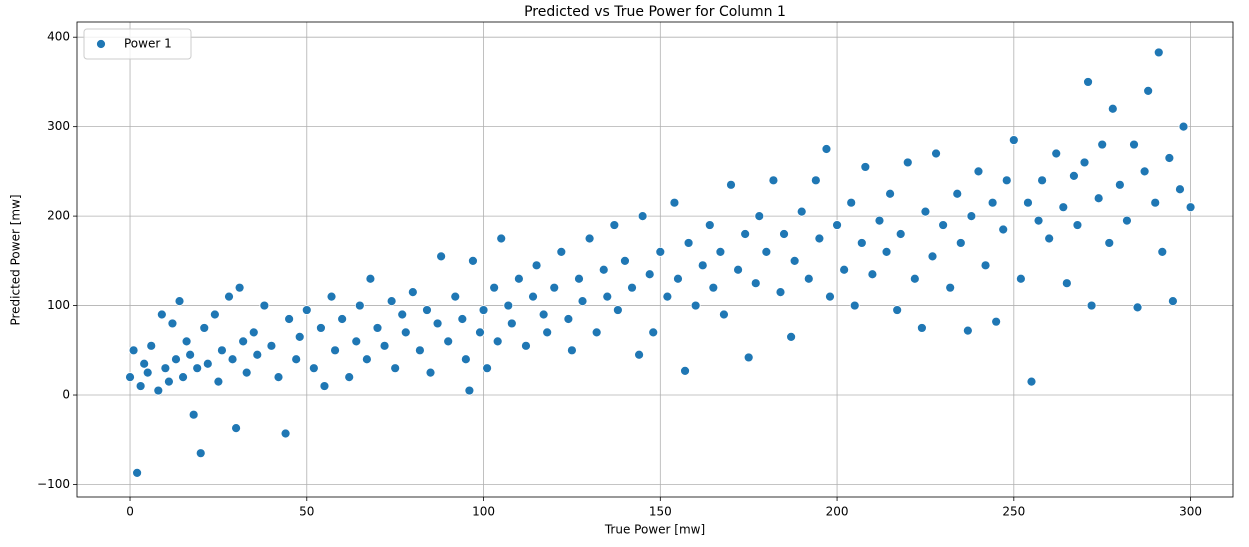 Image resolution: width=1249 pixels, height=547 pixels. Describe the element at coordinates (1013, 512) in the screenshot. I see `x-tick-label: 250` at that location.